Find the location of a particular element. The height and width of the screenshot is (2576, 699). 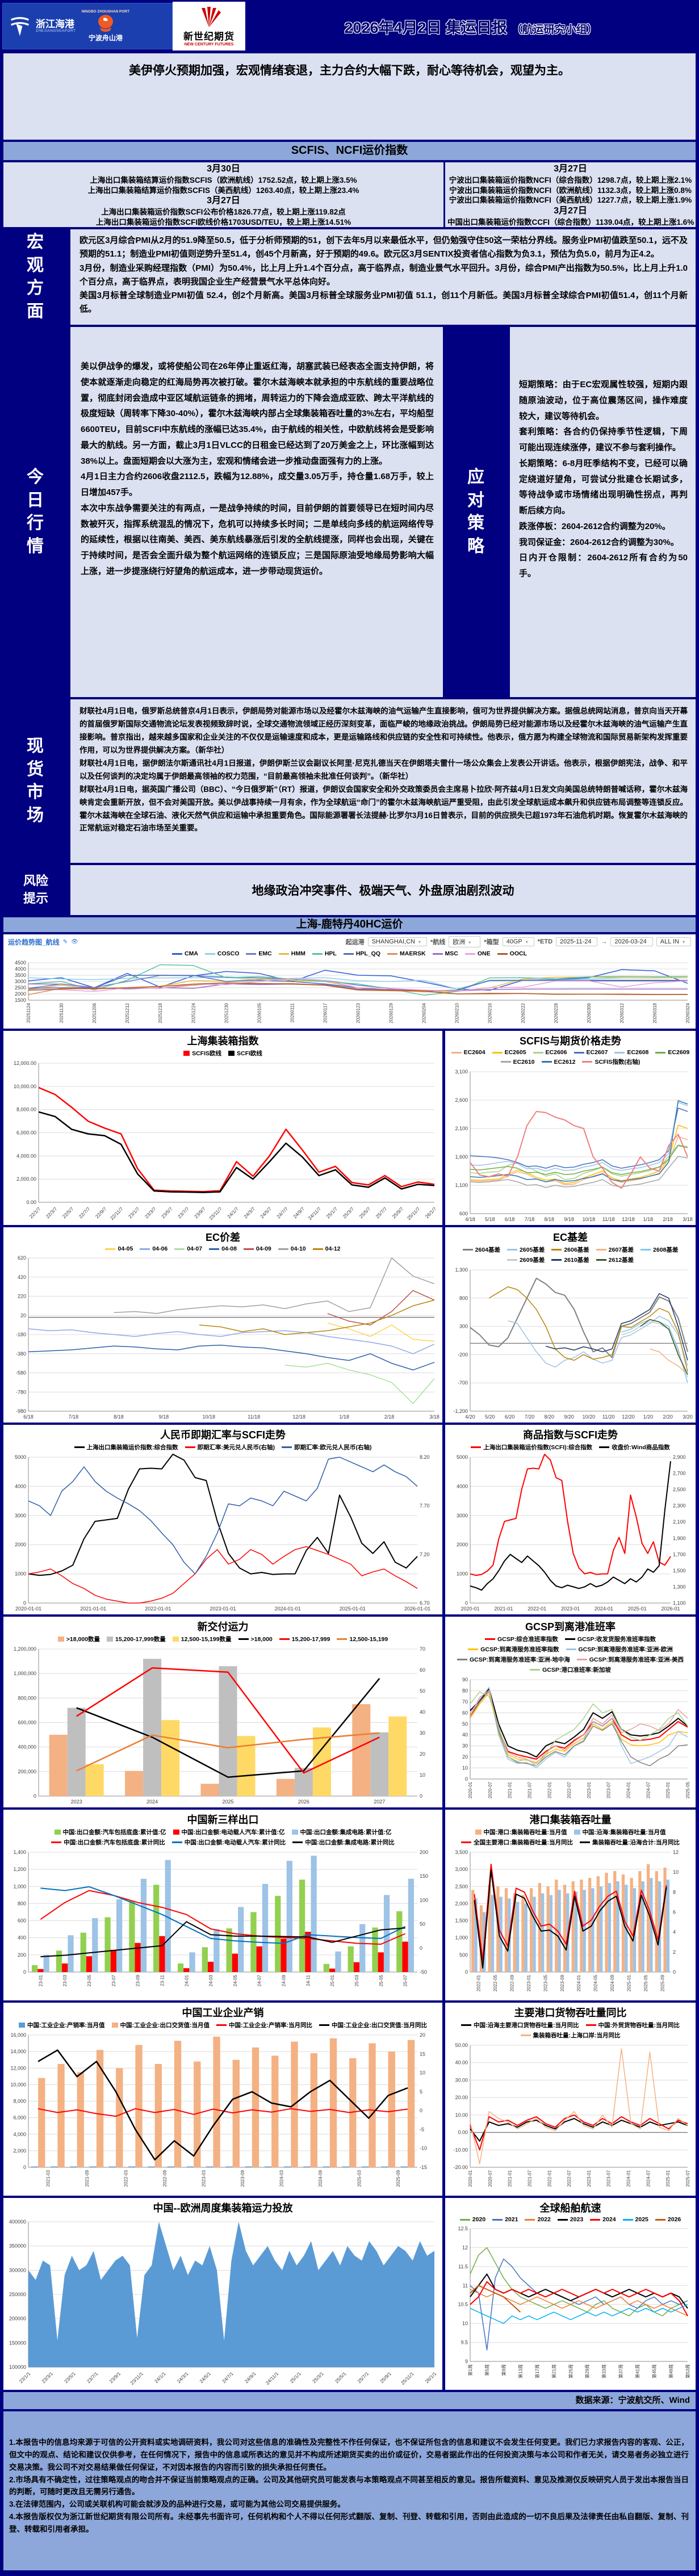

svg-text: 2024 is located at coordinates (152, 1802).